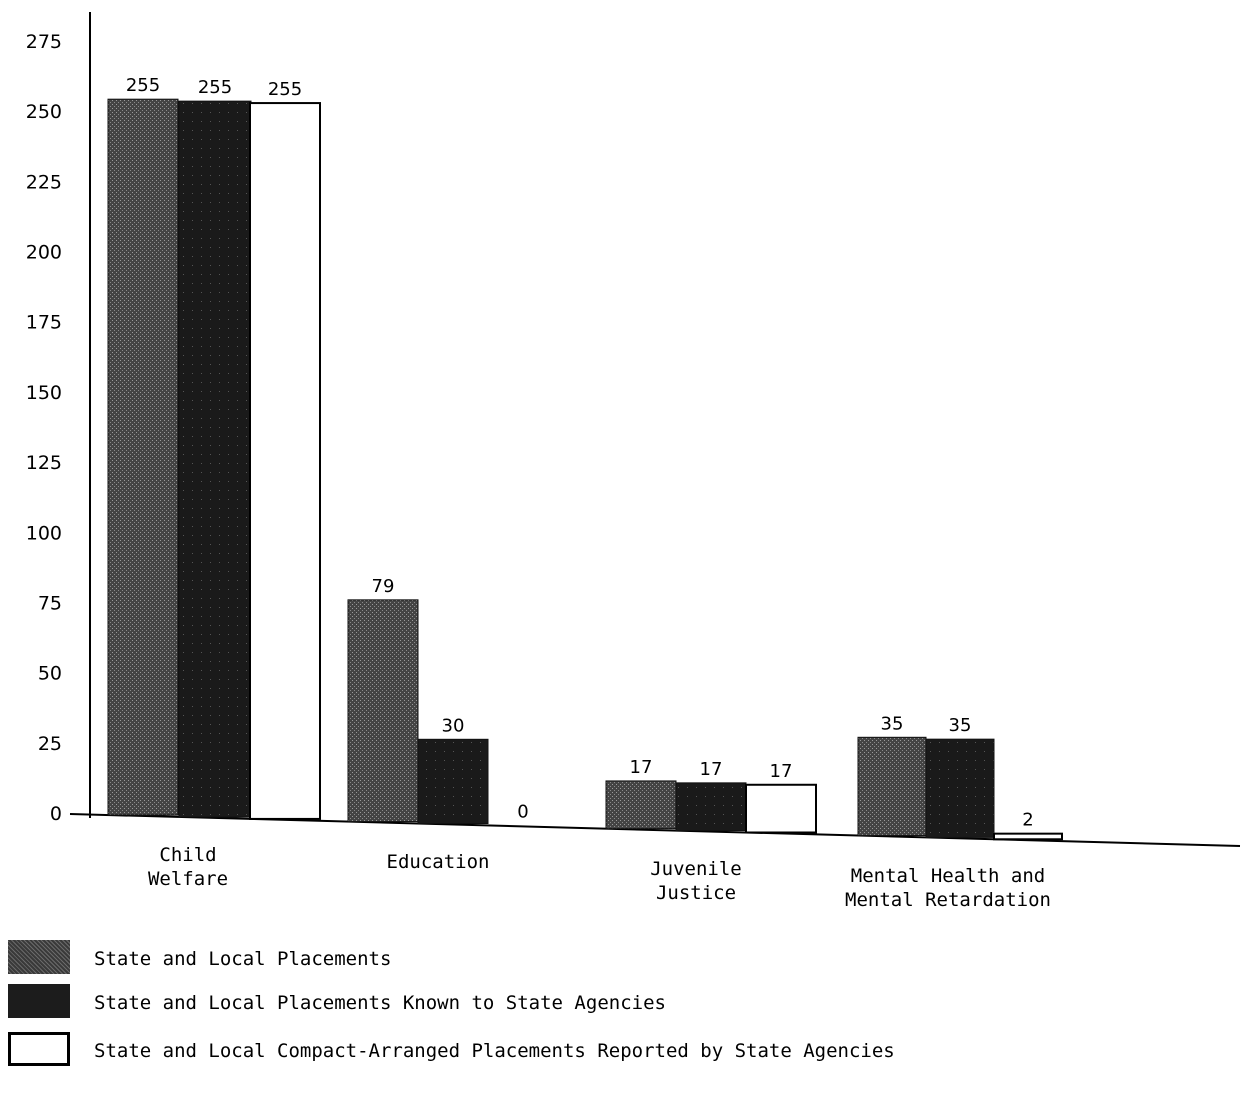 The height and width of the screenshot is (1093, 1242). I want to click on data-label: 30, so click(453, 725).